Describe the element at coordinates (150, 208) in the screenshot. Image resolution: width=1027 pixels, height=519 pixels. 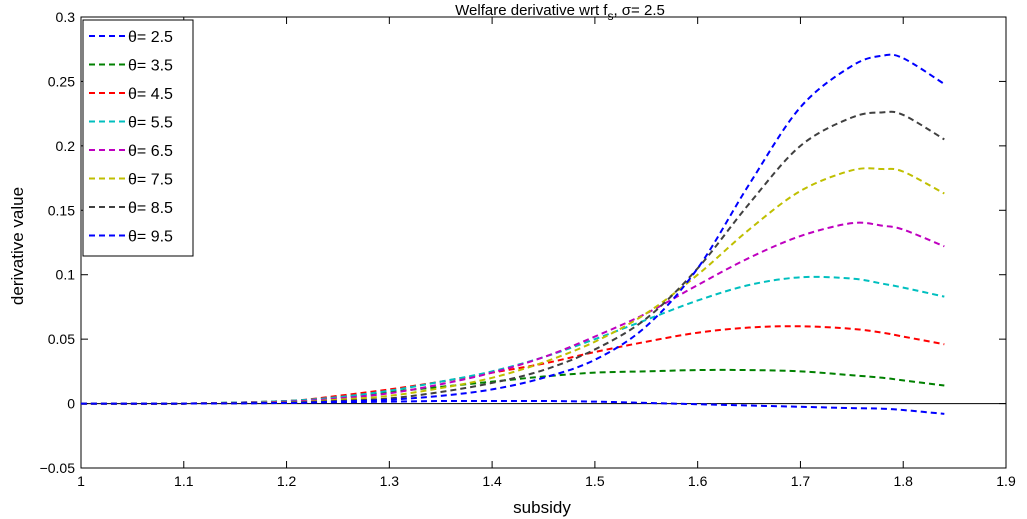
I see `legend-entry-7: θ= 8.5` at that location.